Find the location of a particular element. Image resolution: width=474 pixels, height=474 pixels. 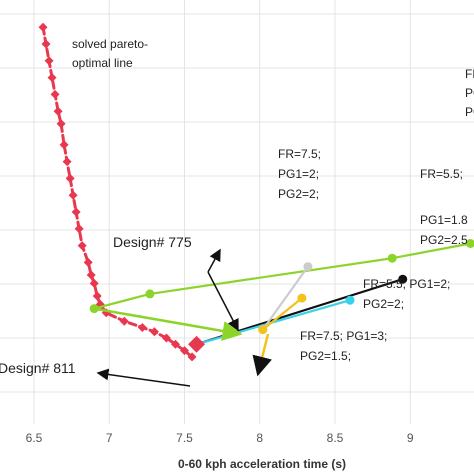

annotation-label: PG2=2.5 is located at coordinates (444, 240).